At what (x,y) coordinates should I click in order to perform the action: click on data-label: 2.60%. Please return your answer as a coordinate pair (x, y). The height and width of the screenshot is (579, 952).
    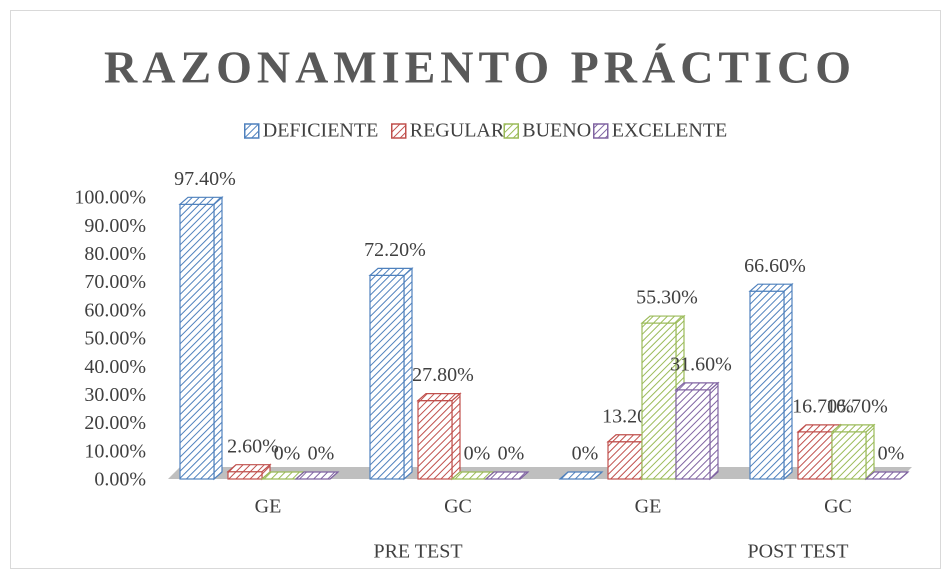
    Looking at the image, I should click on (253, 446).